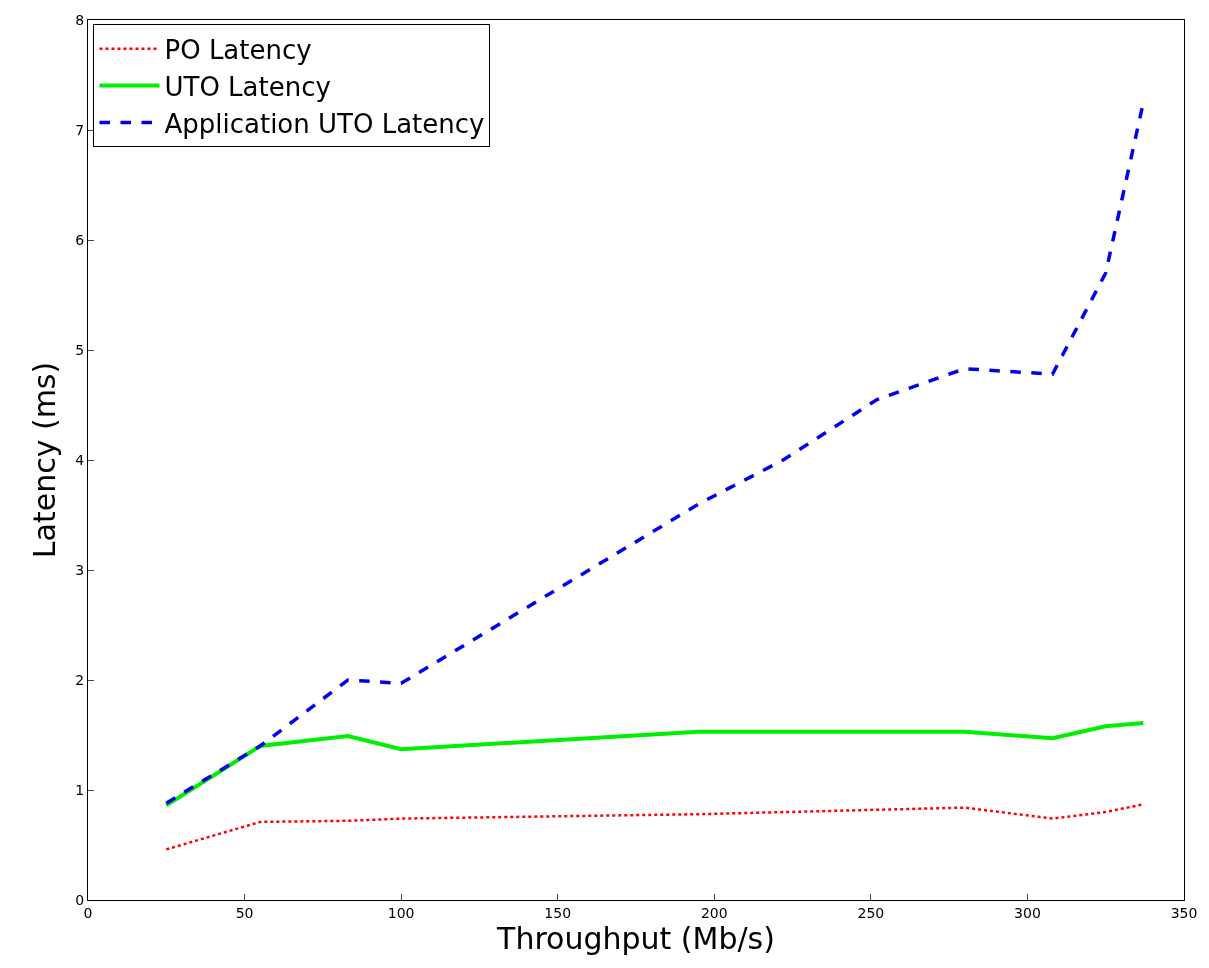 The height and width of the screenshot is (968, 1209). What do you see at coordinates (247, 86) in the screenshot?
I see `legend-label: UTO Latency` at bounding box center [247, 86].